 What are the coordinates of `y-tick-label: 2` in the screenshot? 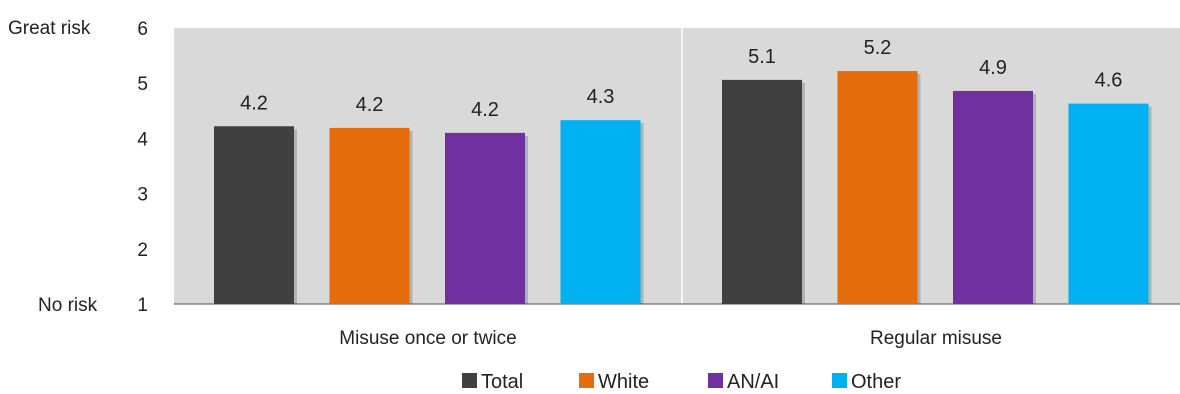 It's located at (142, 250).